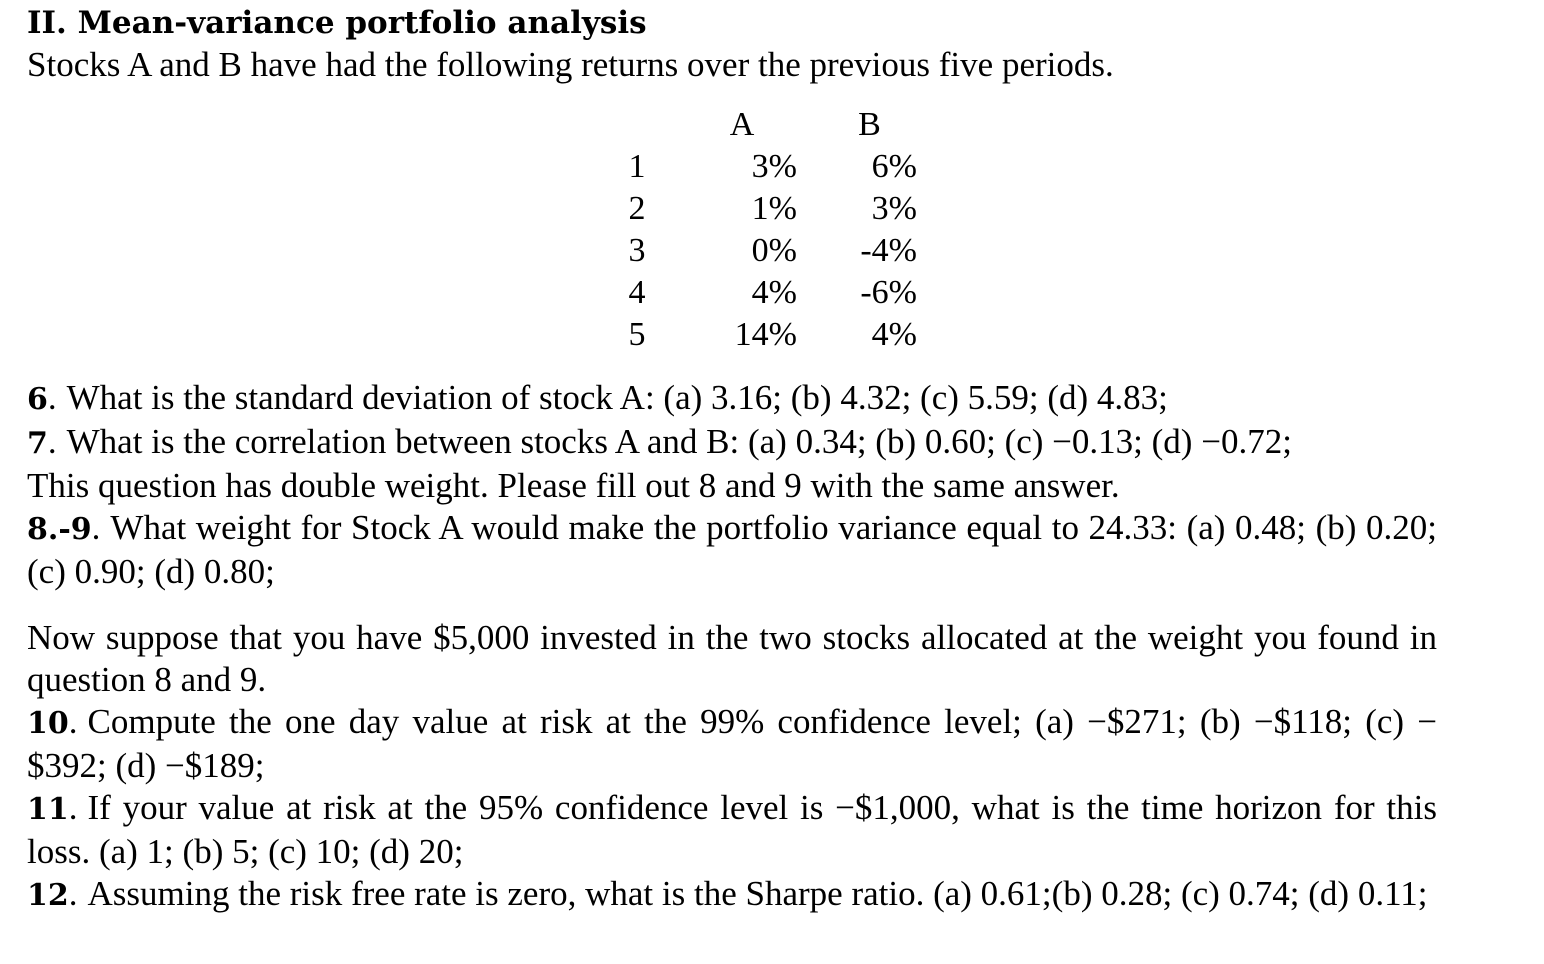  What do you see at coordinates (894, 166) in the screenshot?
I see `return-b-cell: 6%` at bounding box center [894, 166].